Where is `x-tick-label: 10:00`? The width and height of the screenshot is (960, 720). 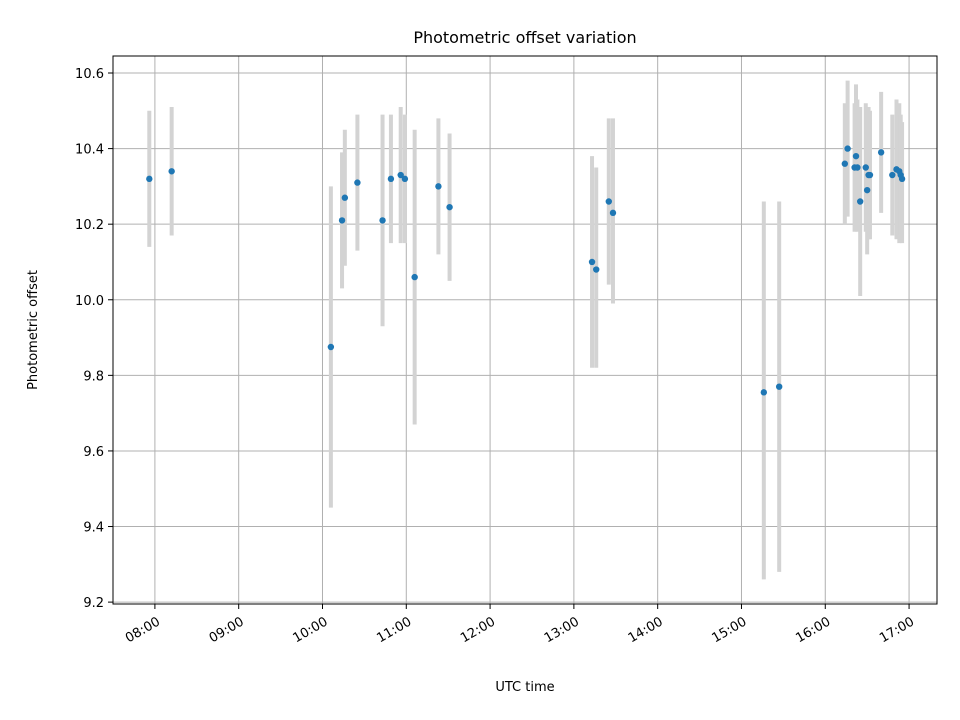 x-tick-label: 10:00 is located at coordinates (311, 630).